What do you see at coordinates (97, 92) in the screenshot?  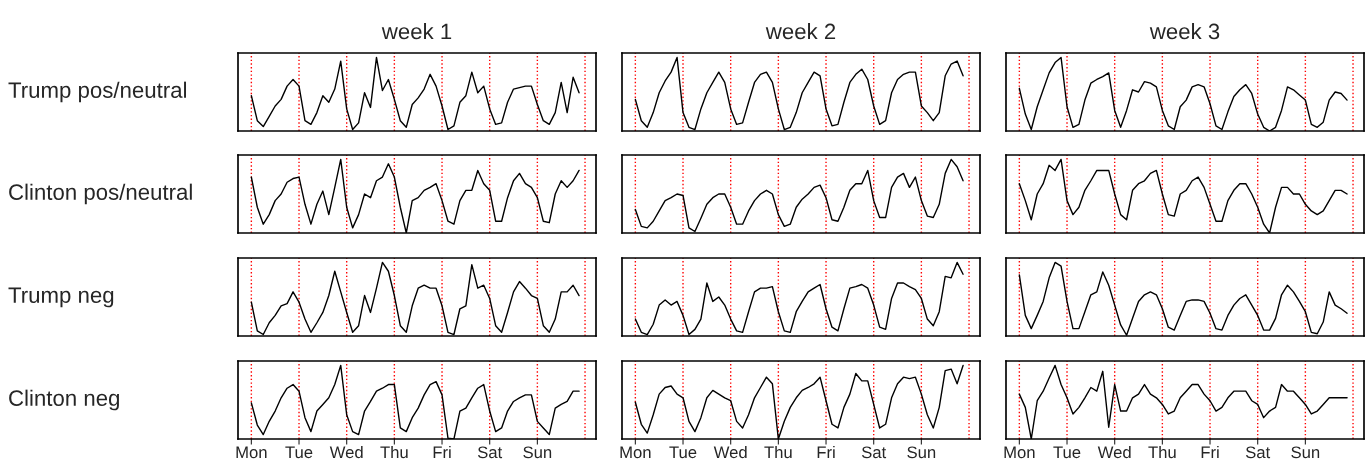 I see `y-axis-title: Trump pos/neutral` at bounding box center [97, 92].